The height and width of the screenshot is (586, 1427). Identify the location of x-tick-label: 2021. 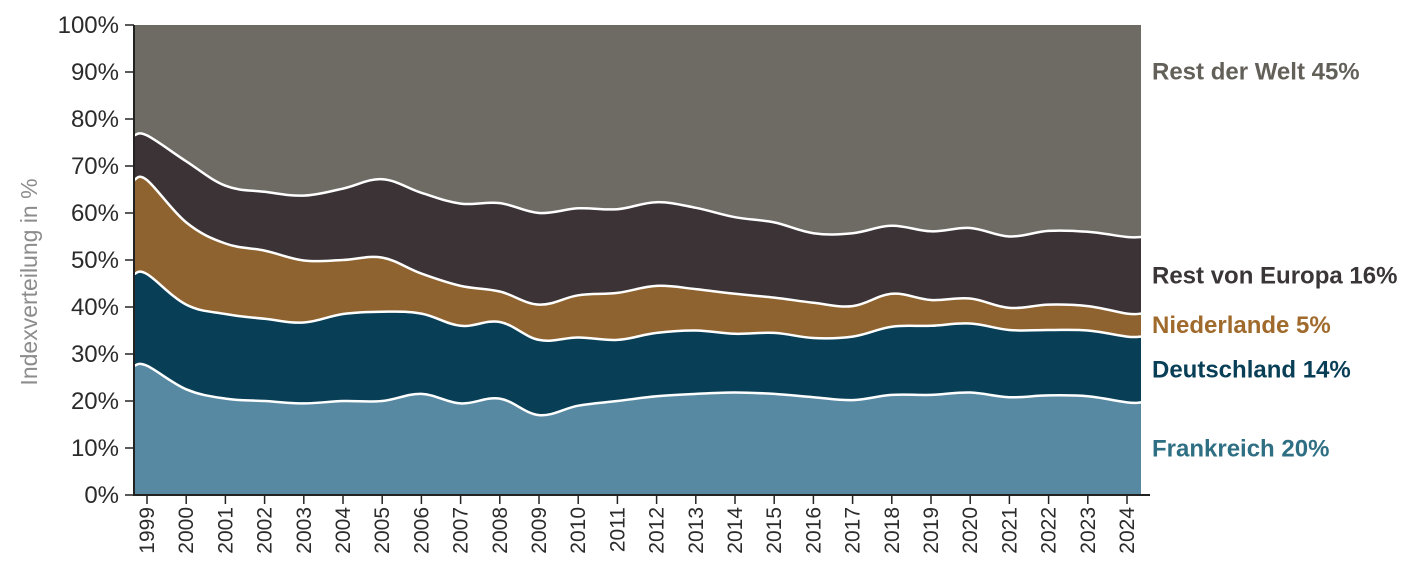
(1009, 530).